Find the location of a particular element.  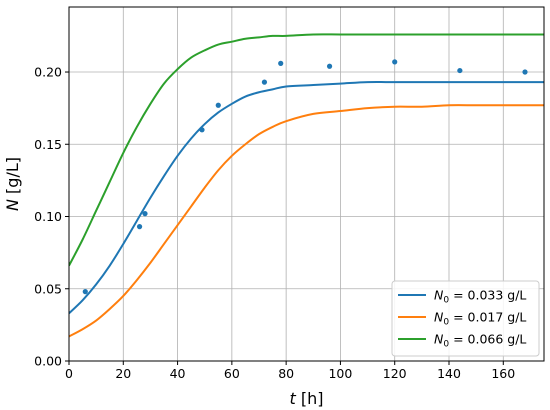

legend-box is located at coordinates (465, 318).